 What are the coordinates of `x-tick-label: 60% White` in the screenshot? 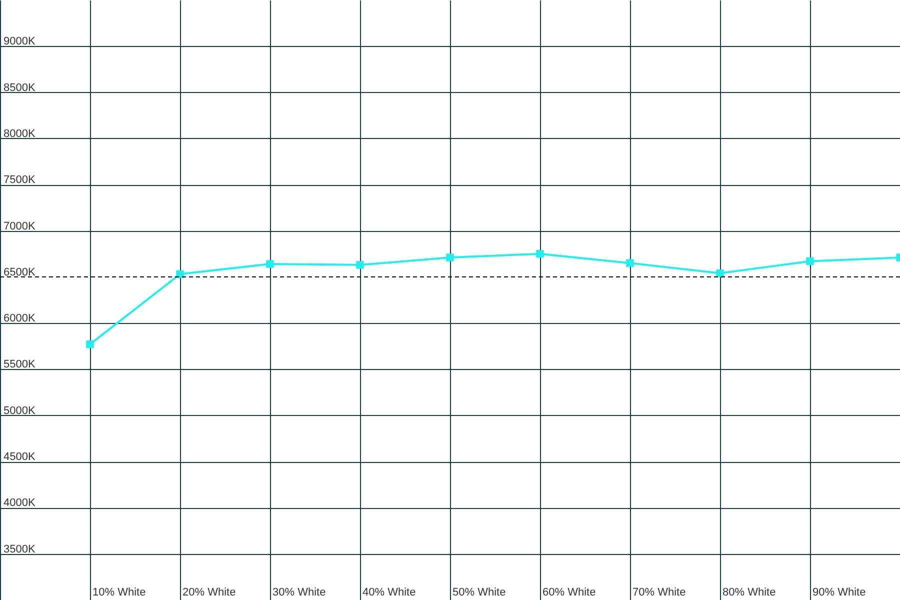 It's located at (569, 592).